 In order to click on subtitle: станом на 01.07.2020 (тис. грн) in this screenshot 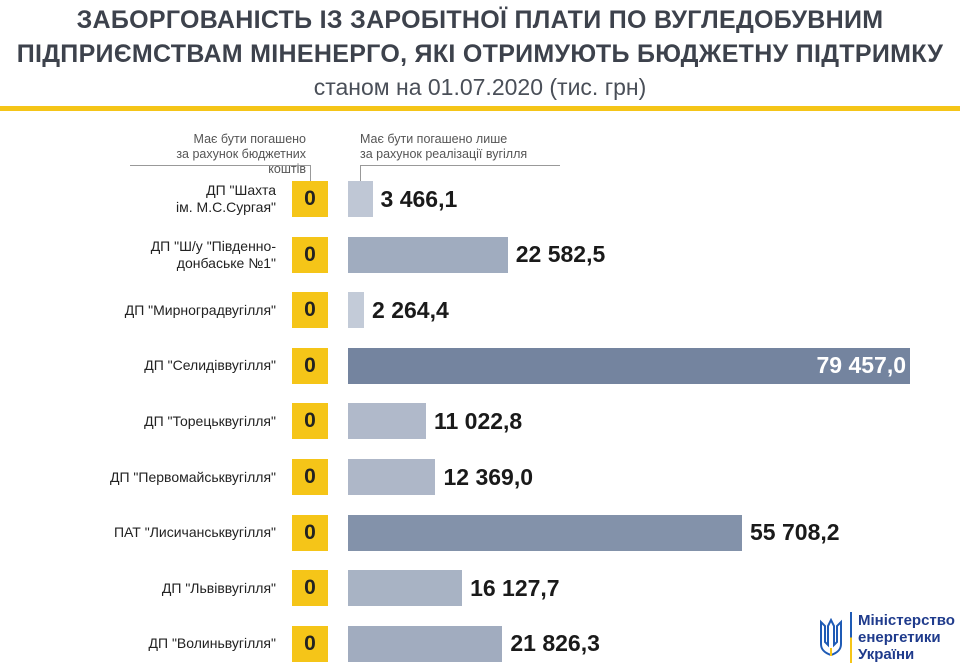, I will do `click(480, 87)`.